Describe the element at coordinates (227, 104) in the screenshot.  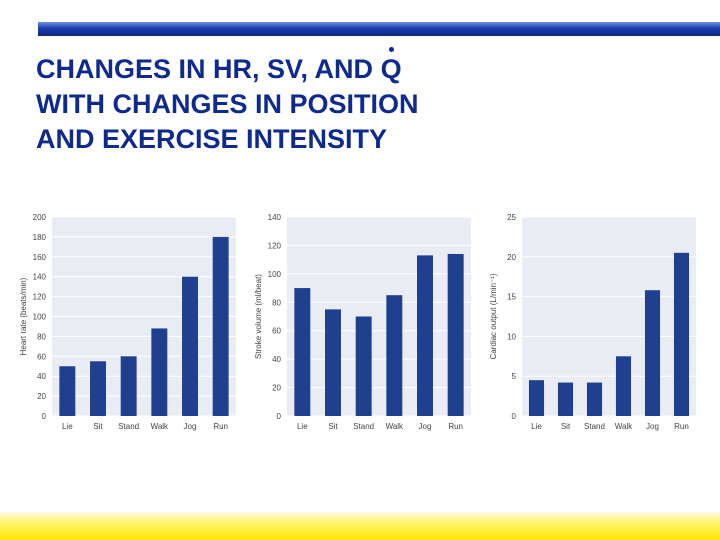
I see `title-line-2: WITH CHANGES IN POSITION` at that location.